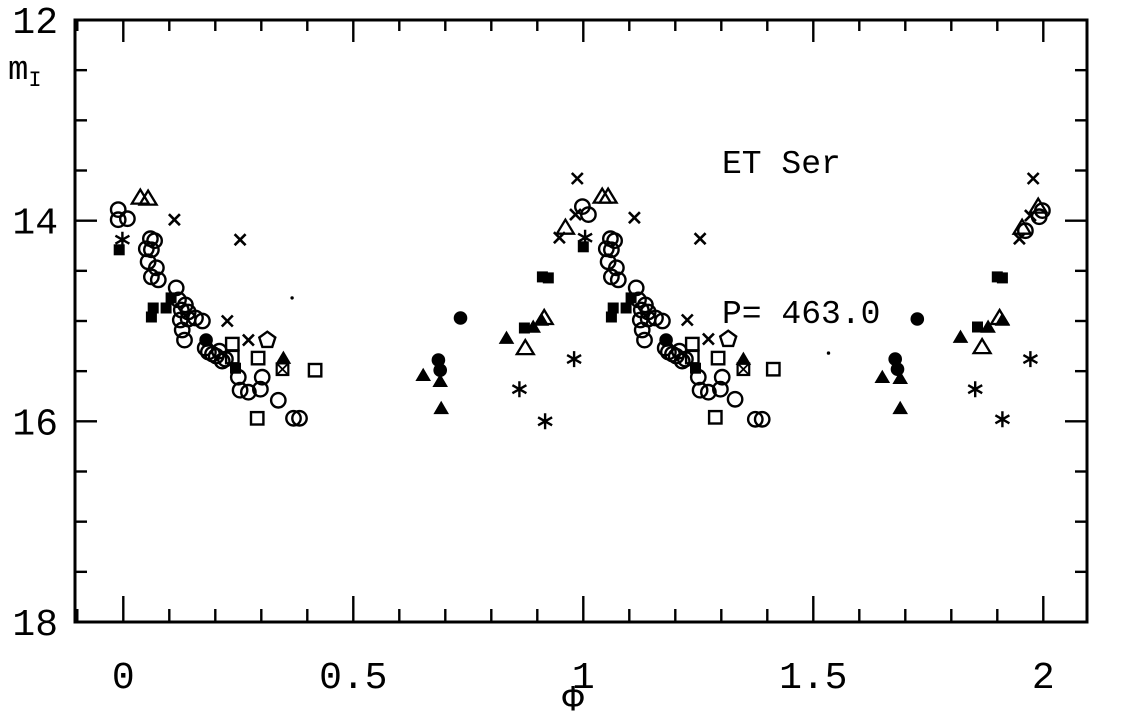  What do you see at coordinates (18, 71) in the screenshot?
I see `y-axis-unit-main: m` at bounding box center [18, 71].